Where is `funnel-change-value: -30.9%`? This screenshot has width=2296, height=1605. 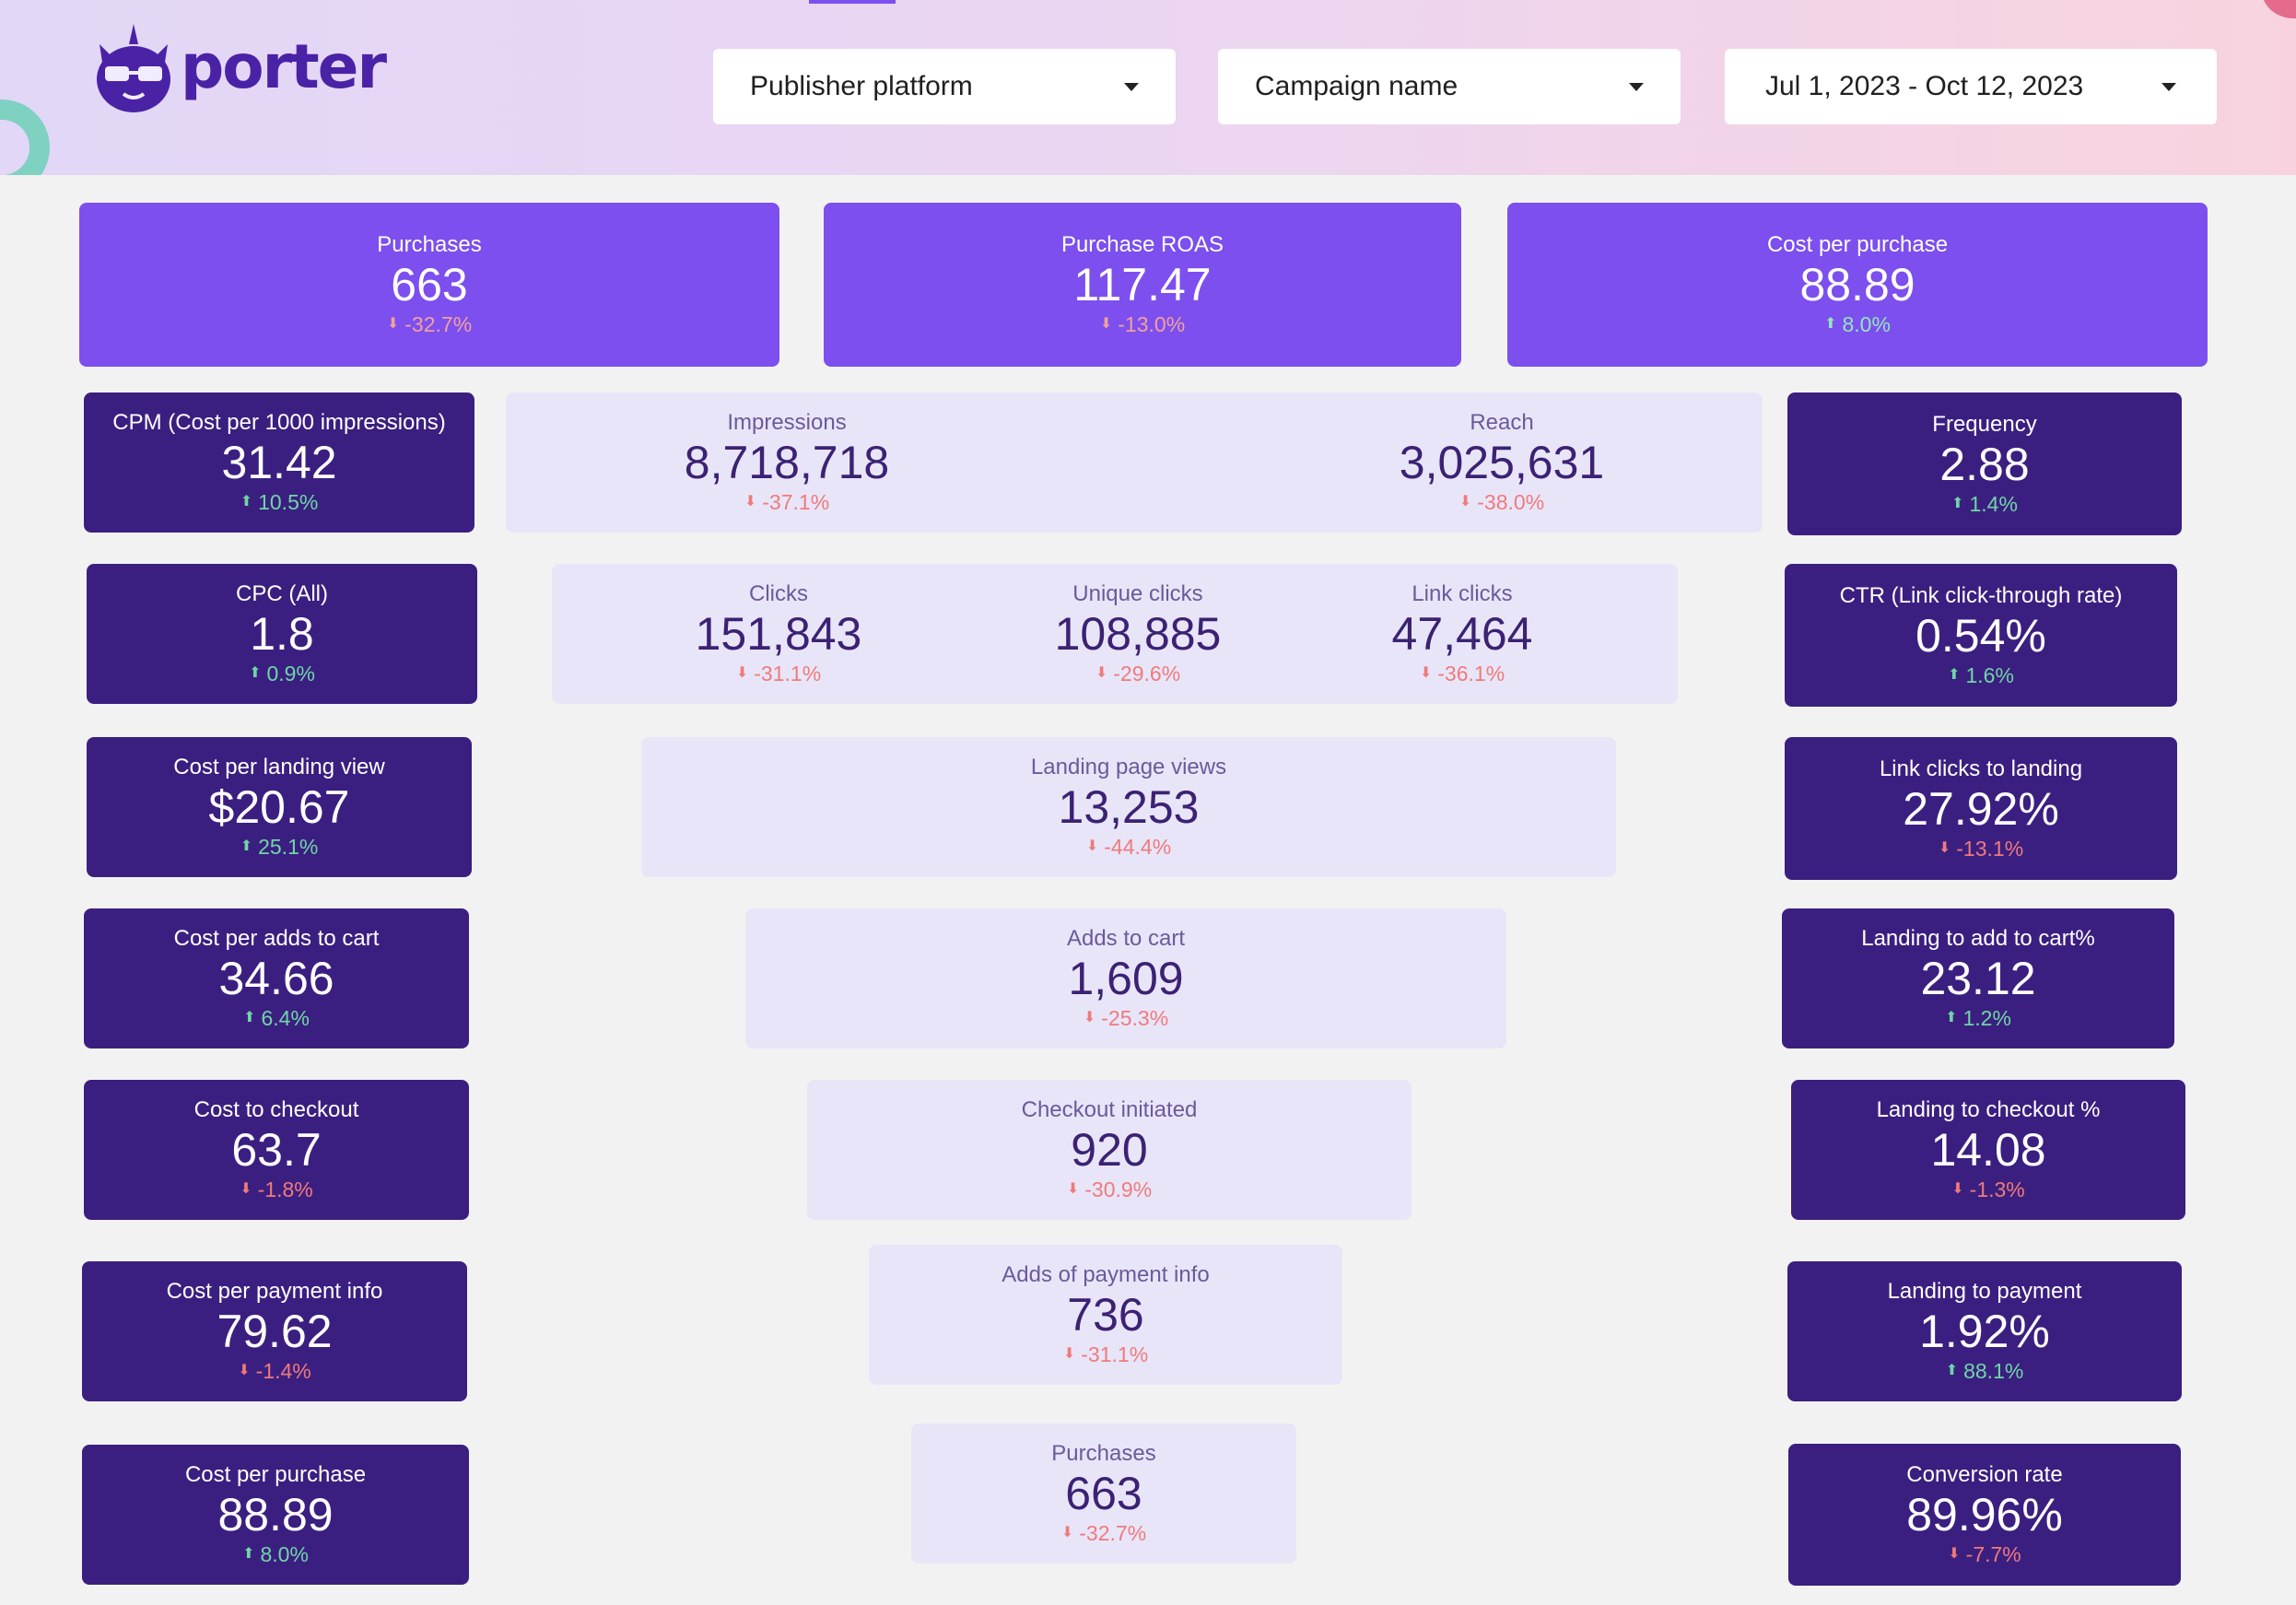
funnel-change-value: -30.9% is located at coordinates (1118, 1189).